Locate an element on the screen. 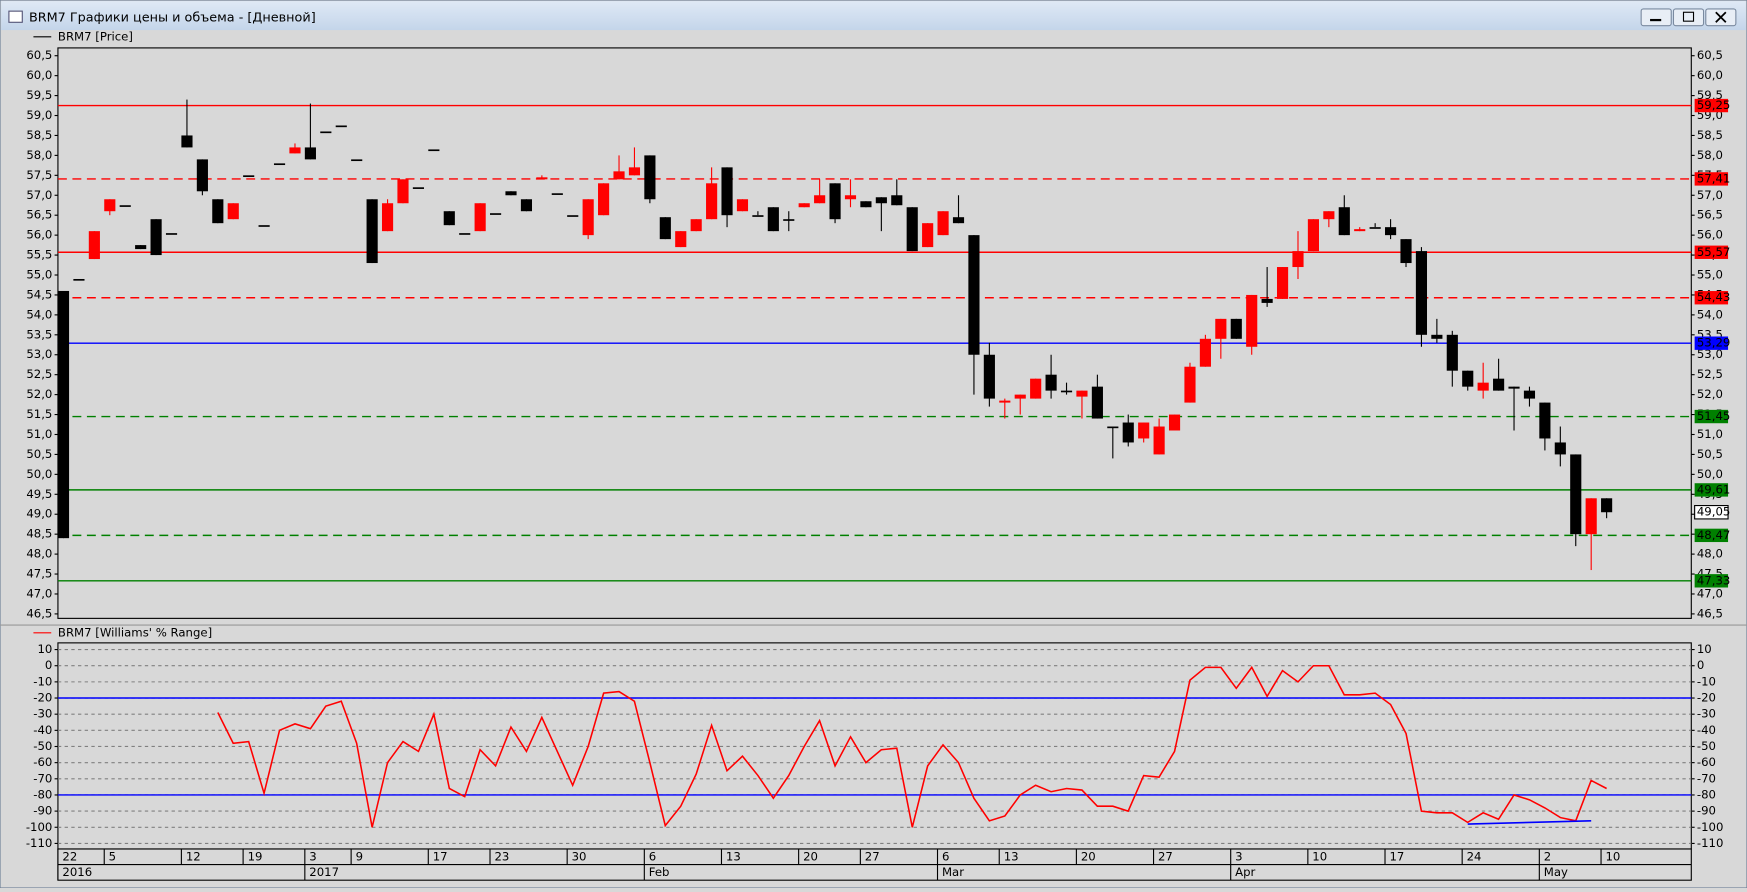 This screenshot has height=892, width=1747. maximize-glyph is located at coordinates (1688, 16).